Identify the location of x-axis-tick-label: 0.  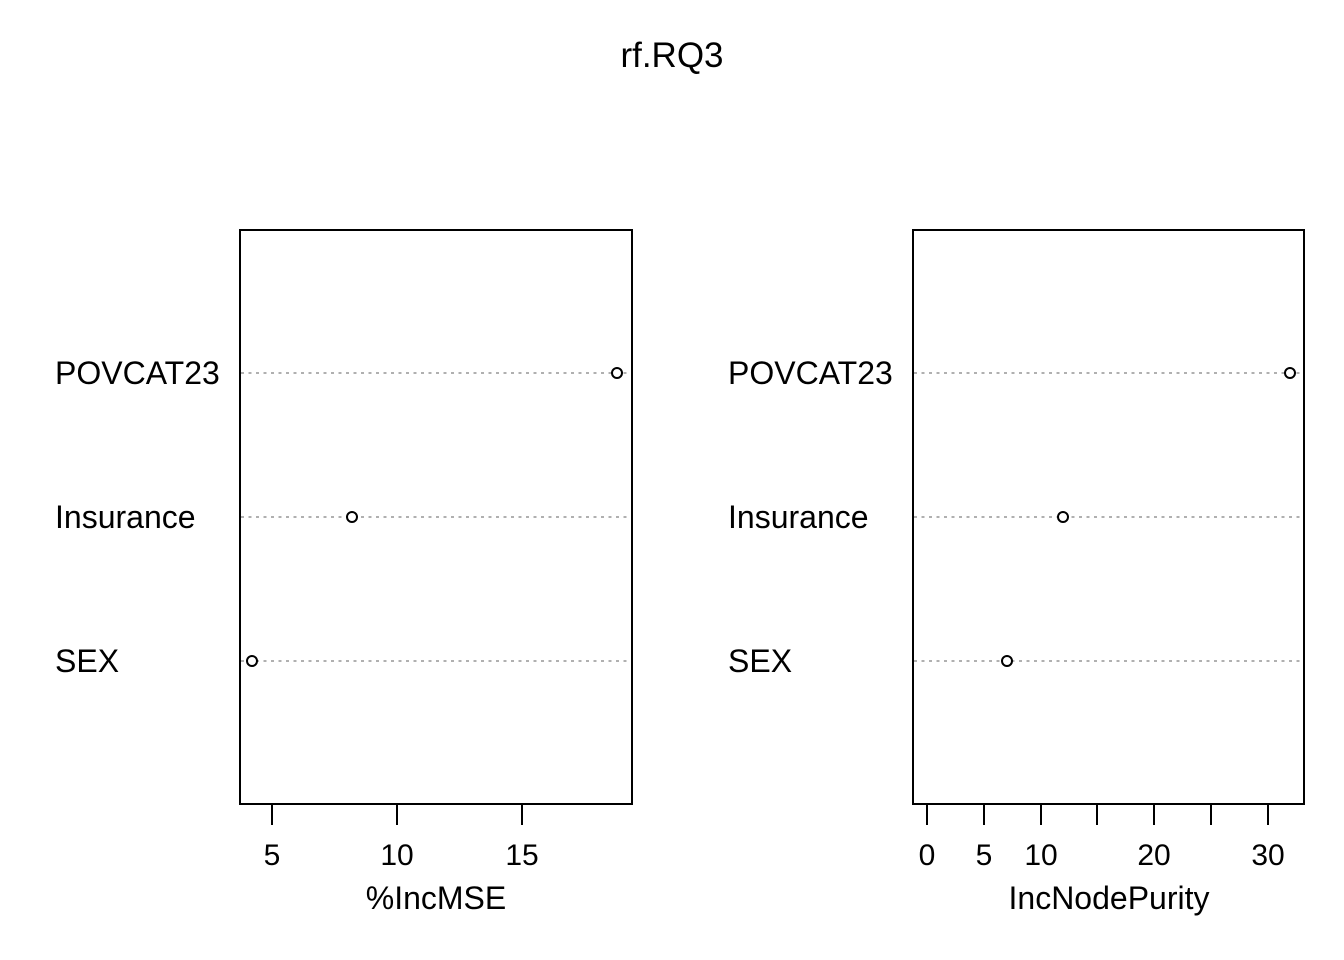
(927, 855).